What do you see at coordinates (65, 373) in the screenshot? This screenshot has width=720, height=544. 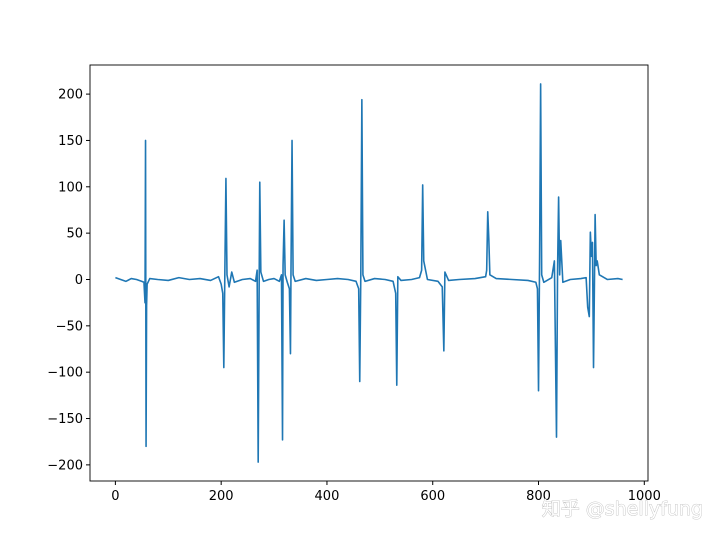 I see `y-tick-label: −100` at bounding box center [65, 373].